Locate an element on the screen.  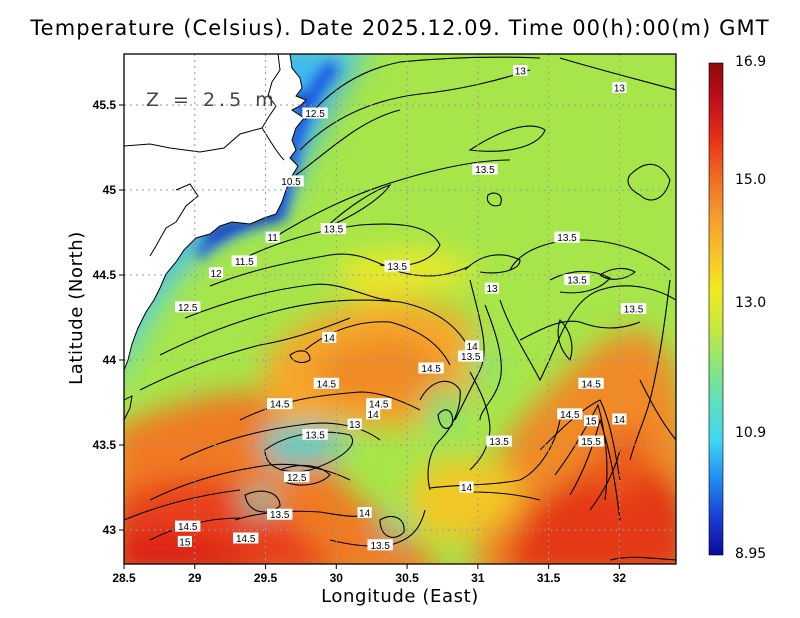
x-tick-label: 31 is located at coordinates (478, 578).